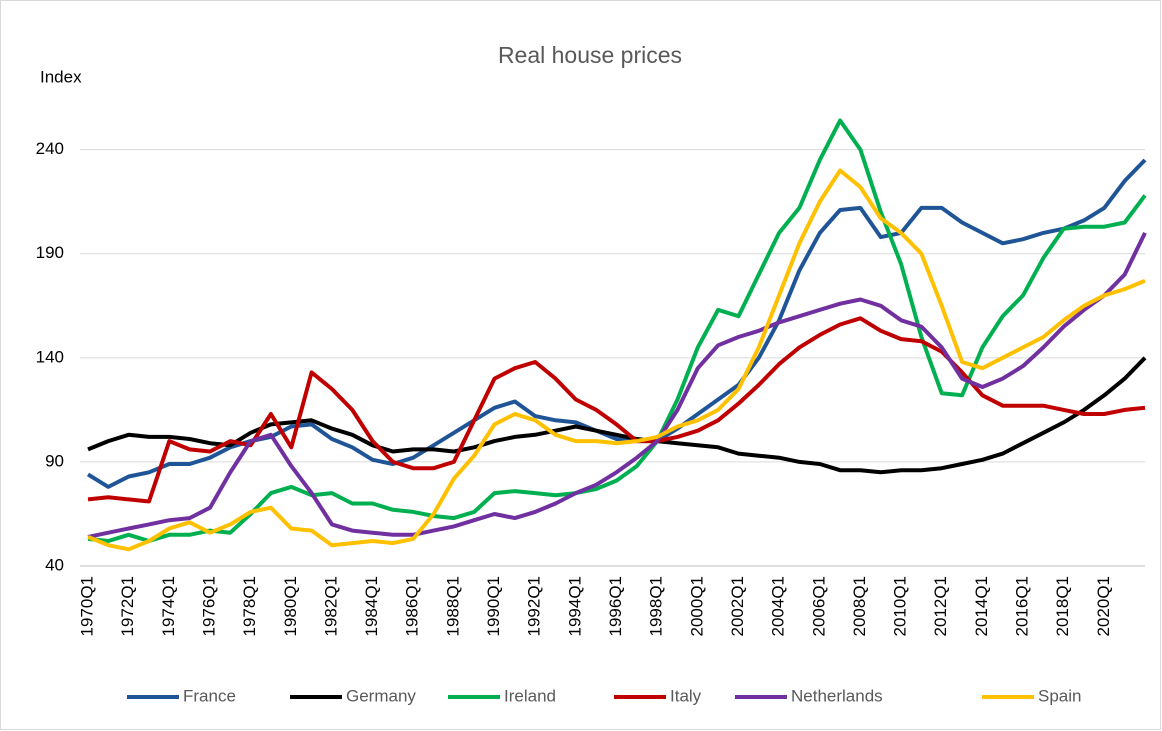 This screenshot has height=731, width=1162. I want to click on x-tick-label: 2008Q1, so click(859, 606).